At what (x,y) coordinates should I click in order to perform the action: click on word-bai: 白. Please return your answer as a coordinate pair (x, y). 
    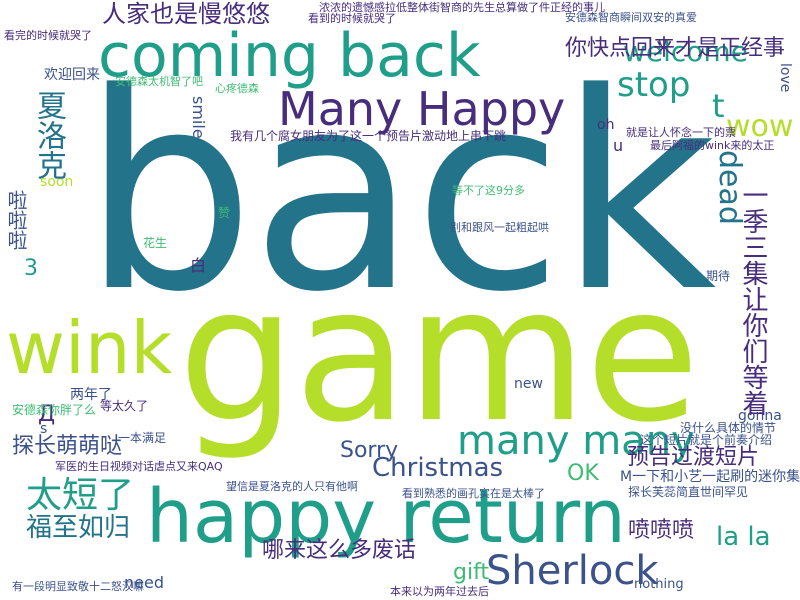
    Looking at the image, I should click on (198, 265).